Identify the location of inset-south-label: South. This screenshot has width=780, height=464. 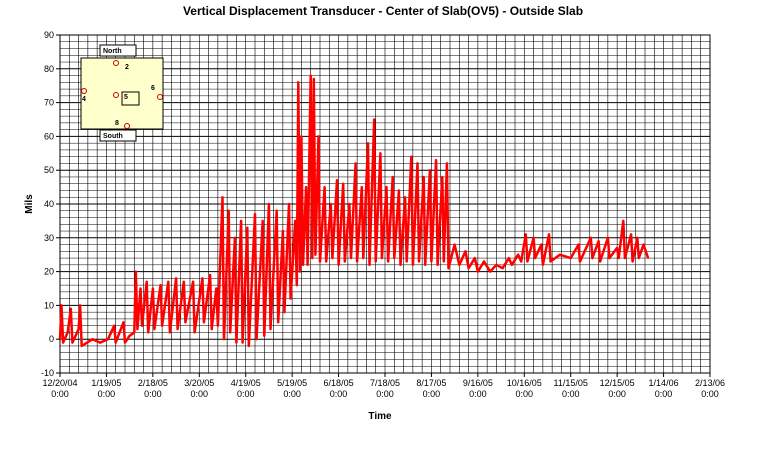
(113, 136).